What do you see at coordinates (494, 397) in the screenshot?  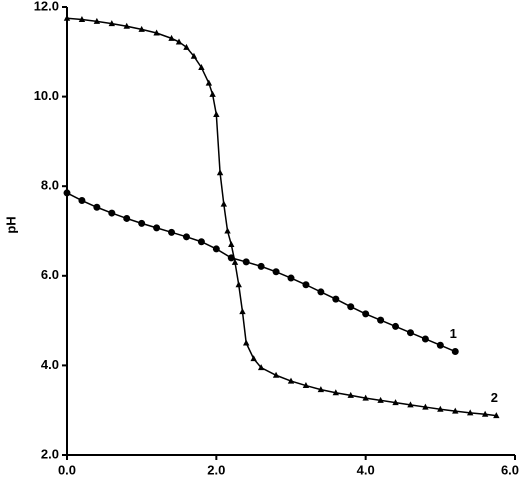 I see `series-label: 2` at bounding box center [494, 397].